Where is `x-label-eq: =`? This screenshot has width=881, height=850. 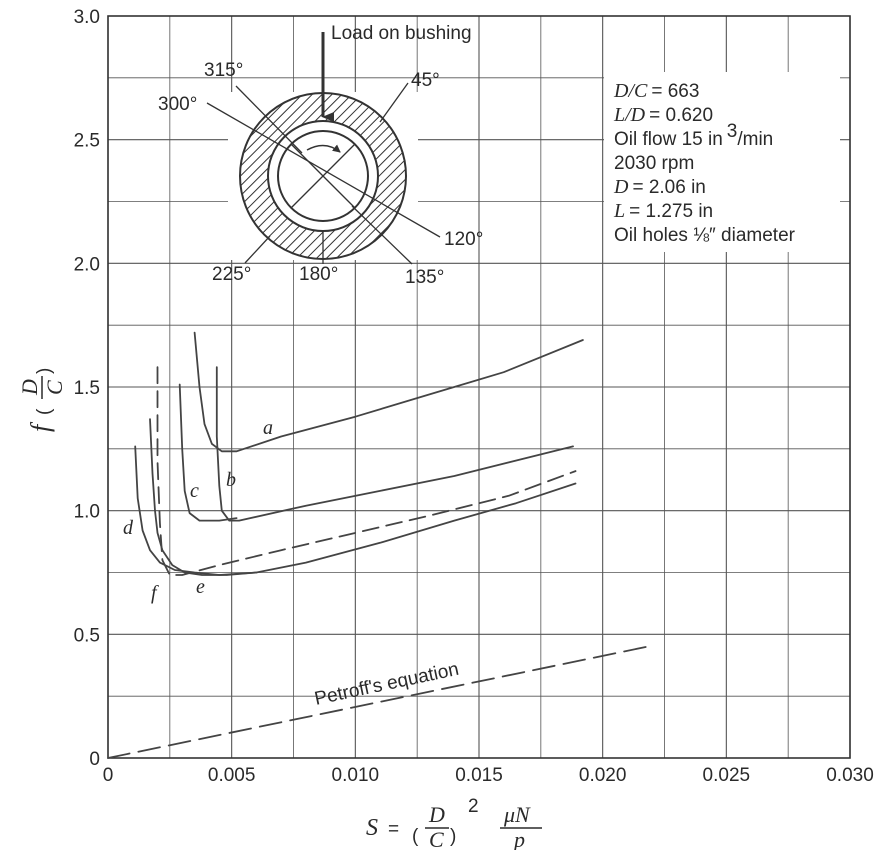
x-label-eq: = is located at coordinates (393, 829).